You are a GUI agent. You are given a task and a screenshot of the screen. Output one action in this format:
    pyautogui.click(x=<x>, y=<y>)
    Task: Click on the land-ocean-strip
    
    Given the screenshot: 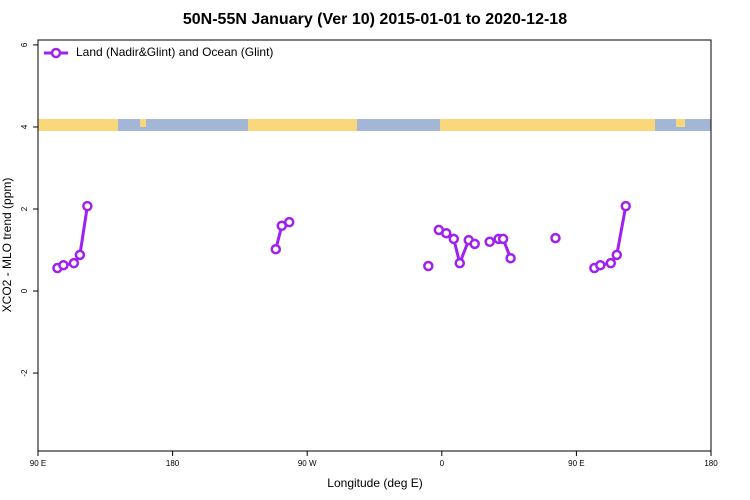 What is the action you would take?
    pyautogui.click(x=374, y=125)
    